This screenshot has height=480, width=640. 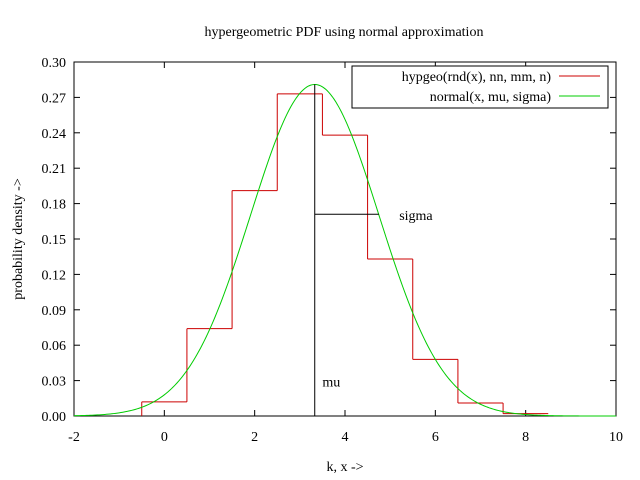 What do you see at coordinates (416, 216) in the screenshot?
I see `sigma-label: sigma` at bounding box center [416, 216].